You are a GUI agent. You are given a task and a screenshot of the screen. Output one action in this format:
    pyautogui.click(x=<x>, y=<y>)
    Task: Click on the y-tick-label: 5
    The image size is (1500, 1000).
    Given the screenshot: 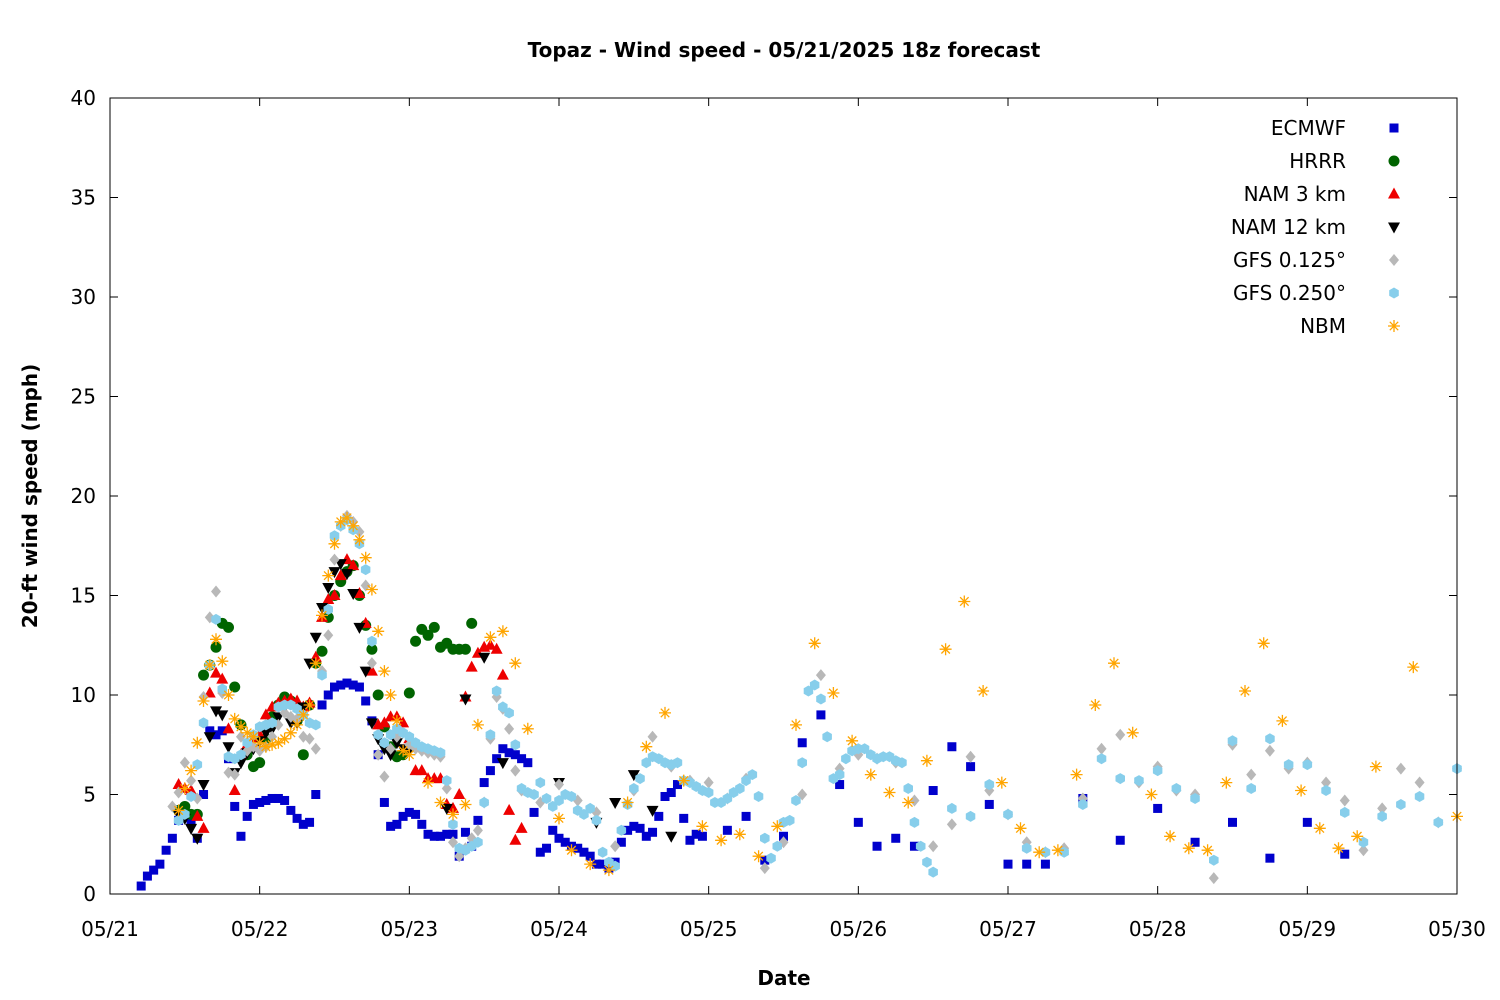 What is the action you would take?
    pyautogui.click(x=89, y=795)
    